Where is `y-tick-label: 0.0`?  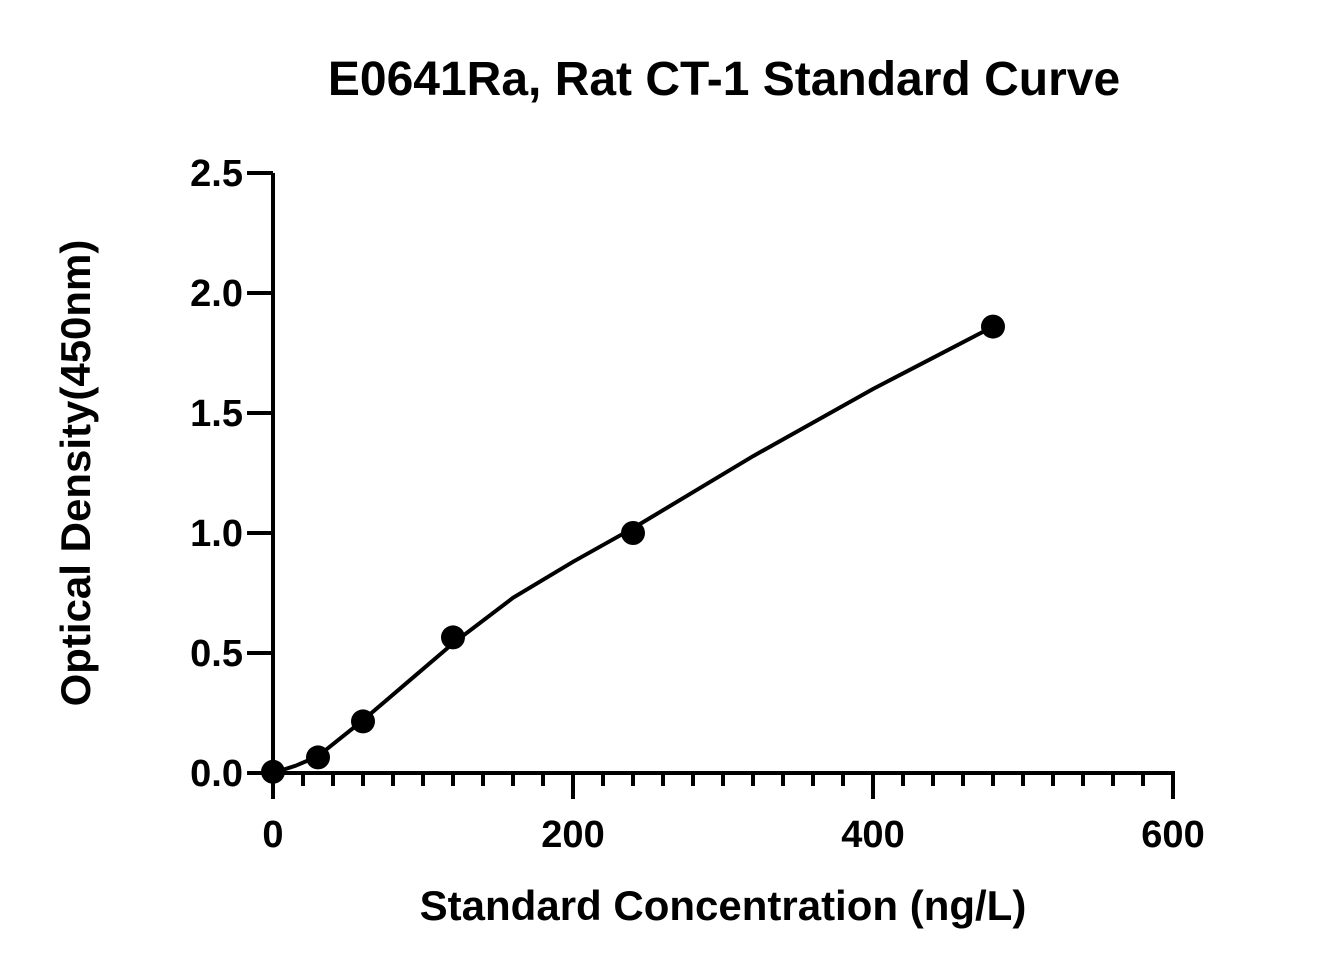
y-tick-label: 0.0 is located at coordinates (216, 774).